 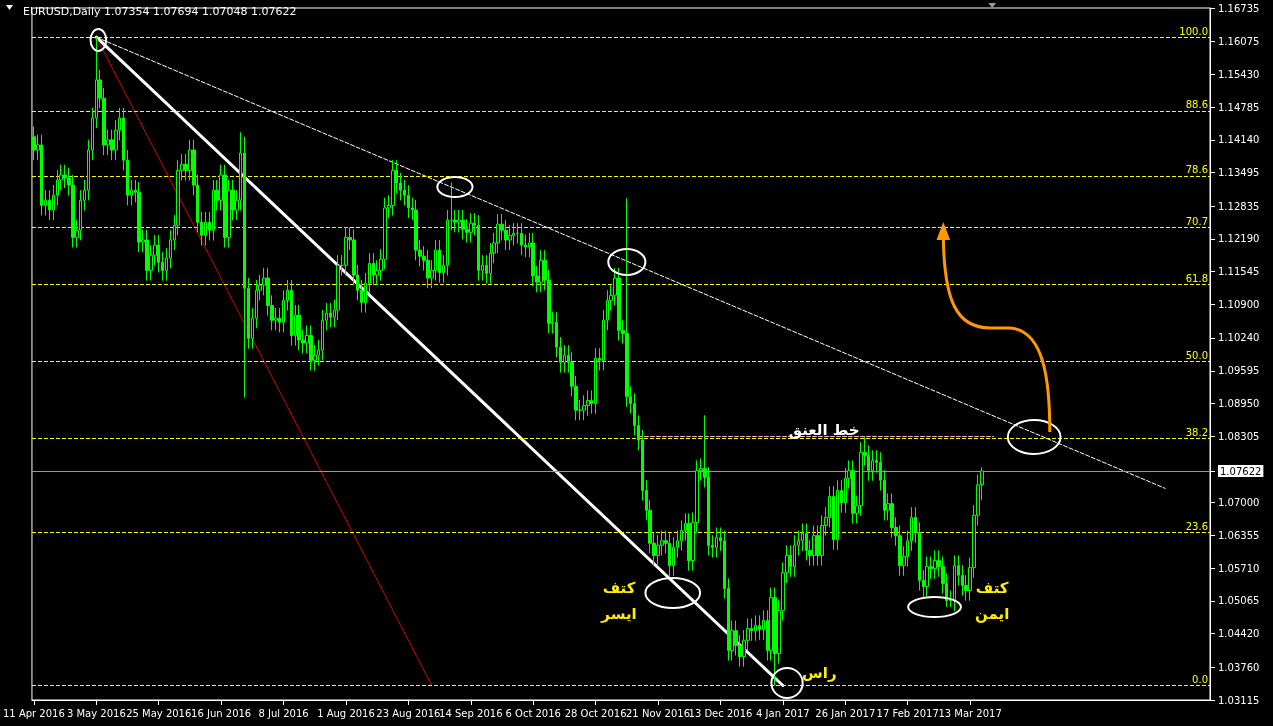 I want to click on annotation: كتف ايسر, so click(x=618, y=601).